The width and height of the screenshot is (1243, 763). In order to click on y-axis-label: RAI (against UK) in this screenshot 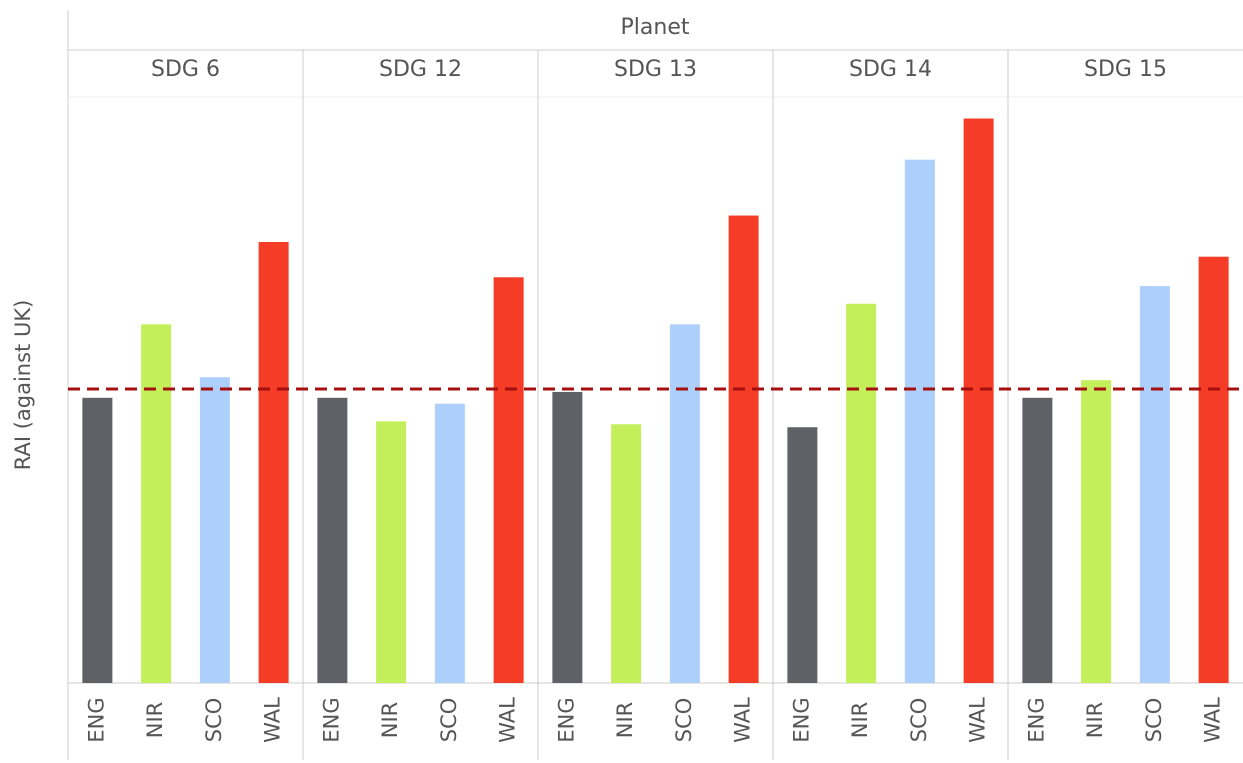, I will do `click(23, 385)`.